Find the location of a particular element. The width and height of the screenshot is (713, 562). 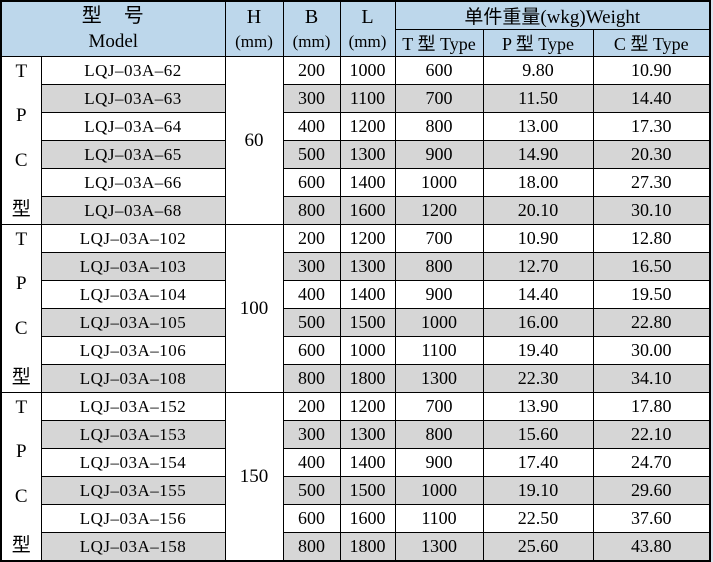

table-row: LQJ–03A–103 300 1300 800 12.70 16.50 is located at coordinates (356, 266).